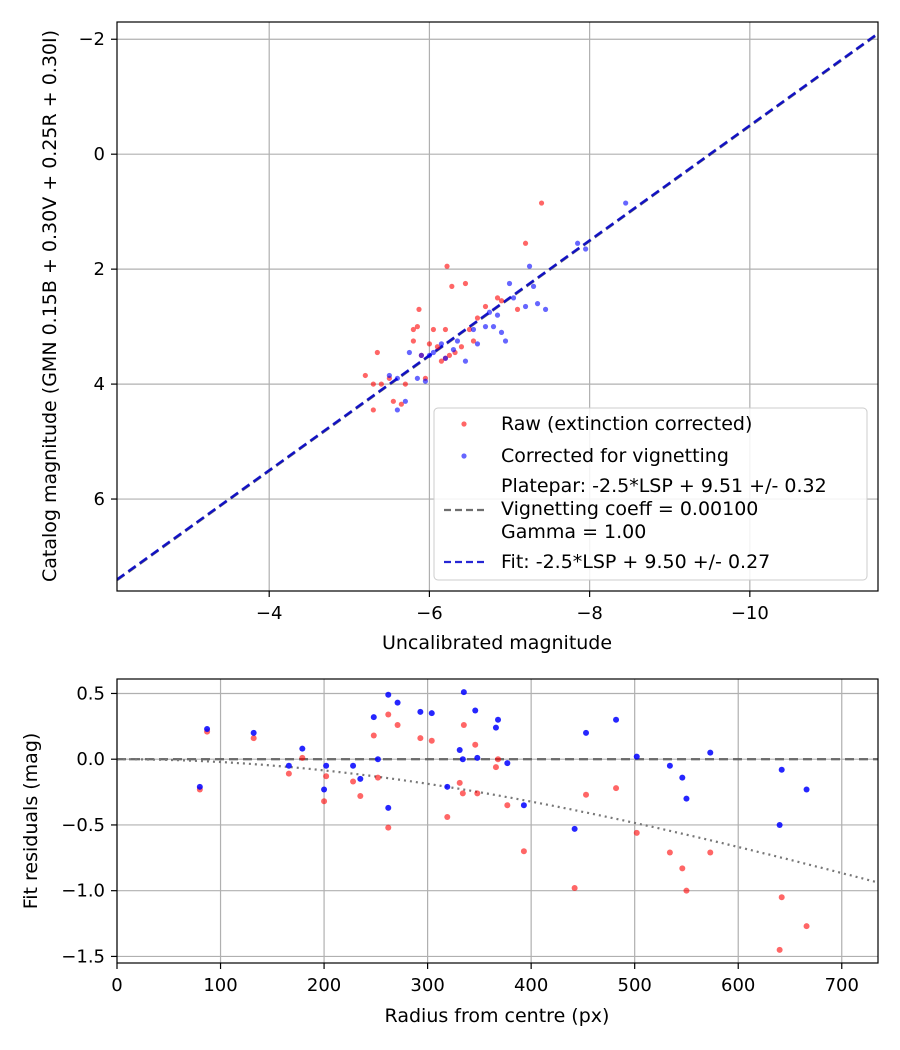 The image size is (900, 1050). I want to click on bottom-x-ticks: 0 100 200 300 400 500 600 700, so click(485, 979).